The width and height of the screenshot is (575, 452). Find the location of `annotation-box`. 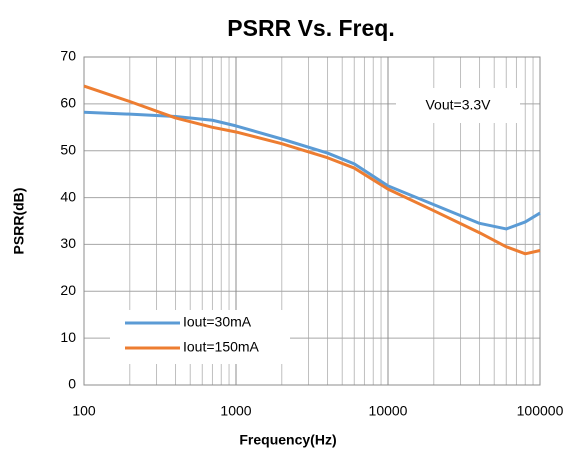

annotation-box is located at coordinates (458, 105).